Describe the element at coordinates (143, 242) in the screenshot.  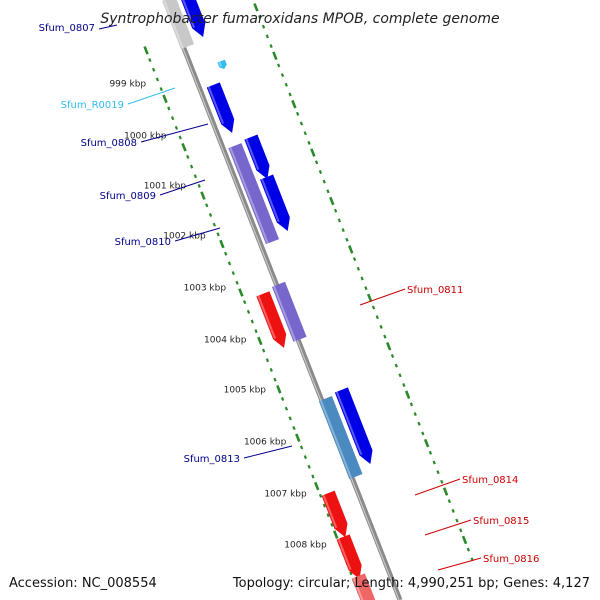
I see `gene-label: Sfum_0810` at that location.